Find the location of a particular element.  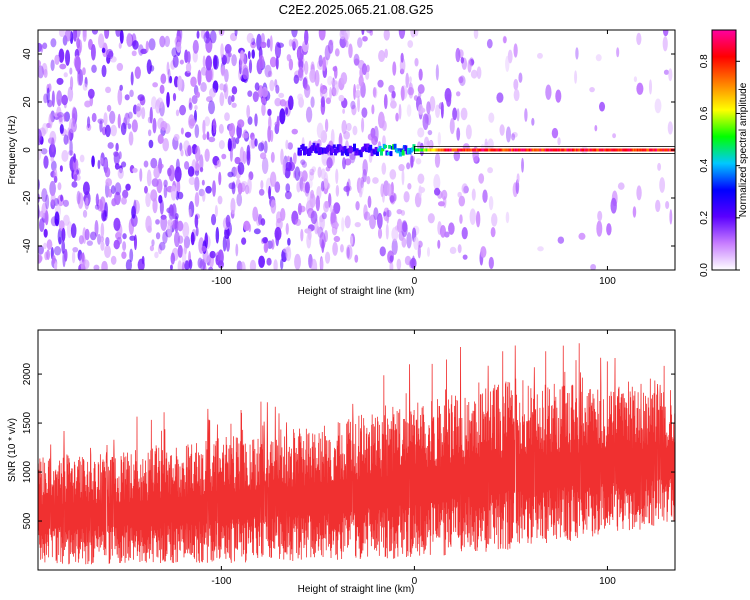

y-tick-label: 0 is located at coordinates (27, 150).